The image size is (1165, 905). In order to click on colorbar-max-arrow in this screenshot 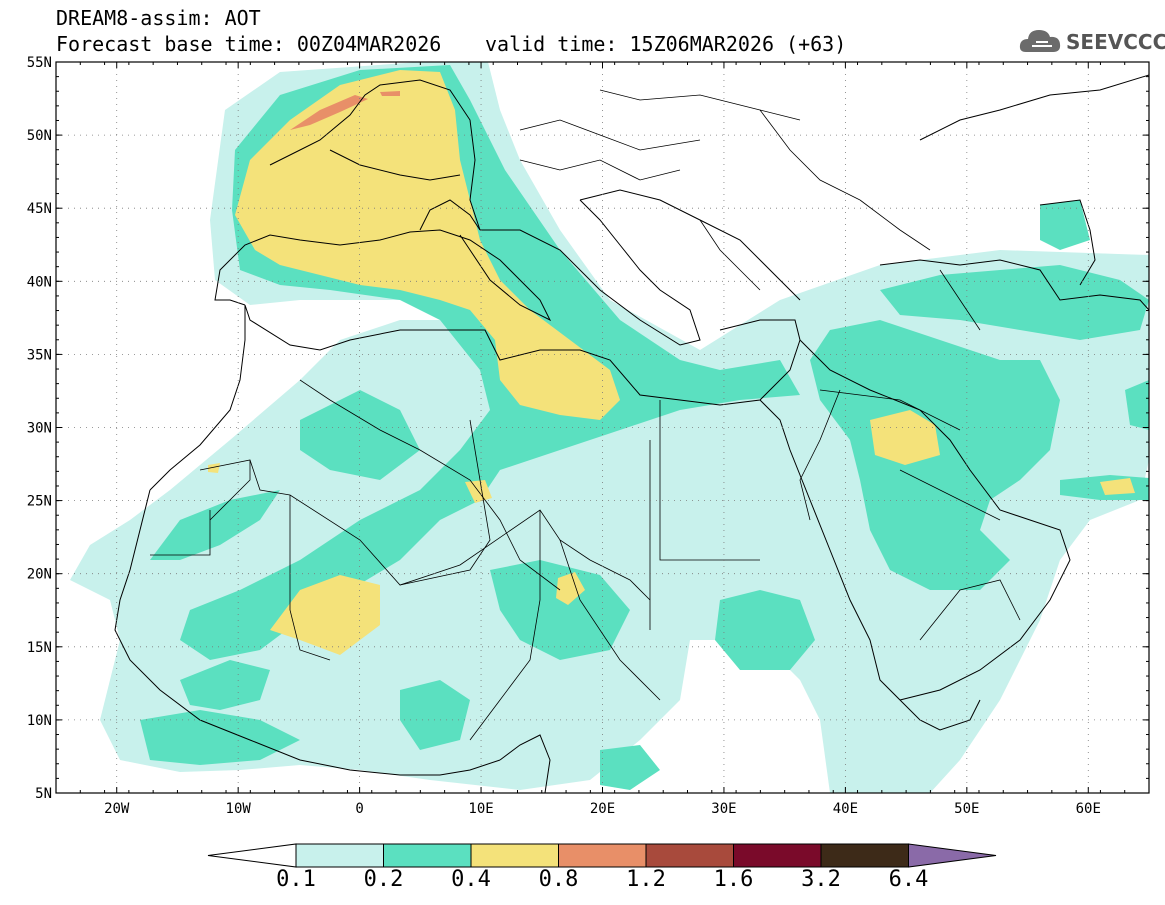, I will do `click(952, 855)`.